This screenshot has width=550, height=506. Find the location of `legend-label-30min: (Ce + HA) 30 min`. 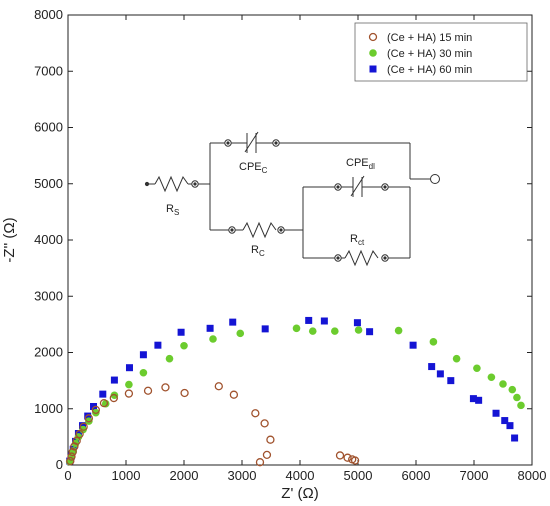

legend-label-30min: (Ce + HA) 30 min is located at coordinates (429, 54).